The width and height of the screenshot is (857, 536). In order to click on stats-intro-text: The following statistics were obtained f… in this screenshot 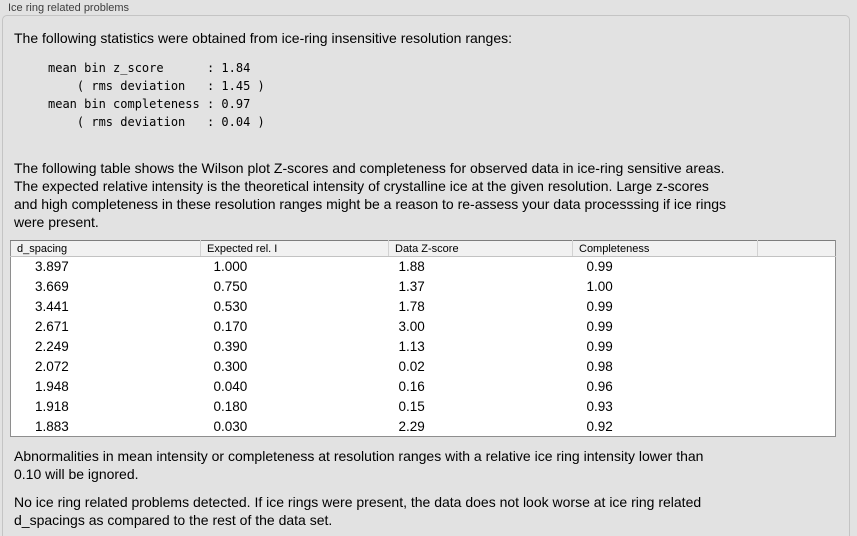, I will do `click(263, 38)`.